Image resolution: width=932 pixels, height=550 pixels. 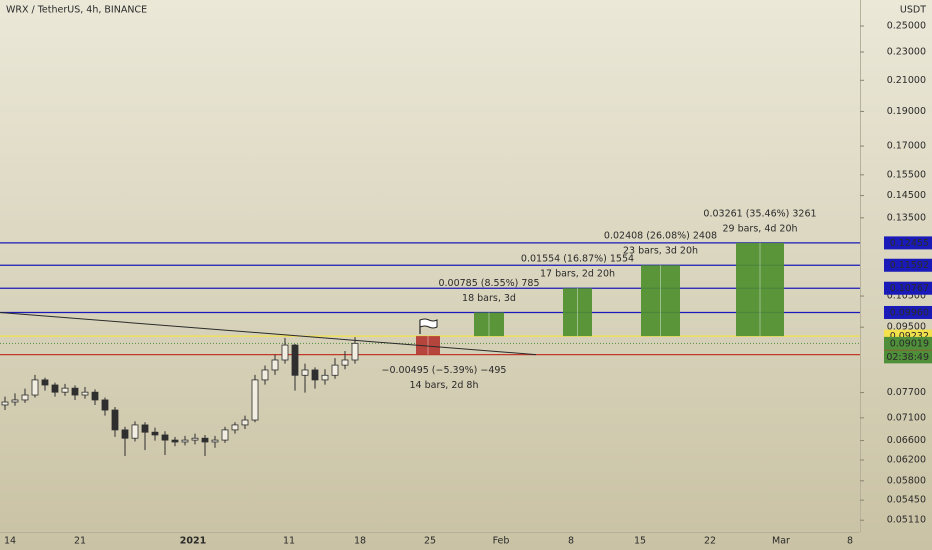 I want to click on flag-icon, so click(x=428, y=326).